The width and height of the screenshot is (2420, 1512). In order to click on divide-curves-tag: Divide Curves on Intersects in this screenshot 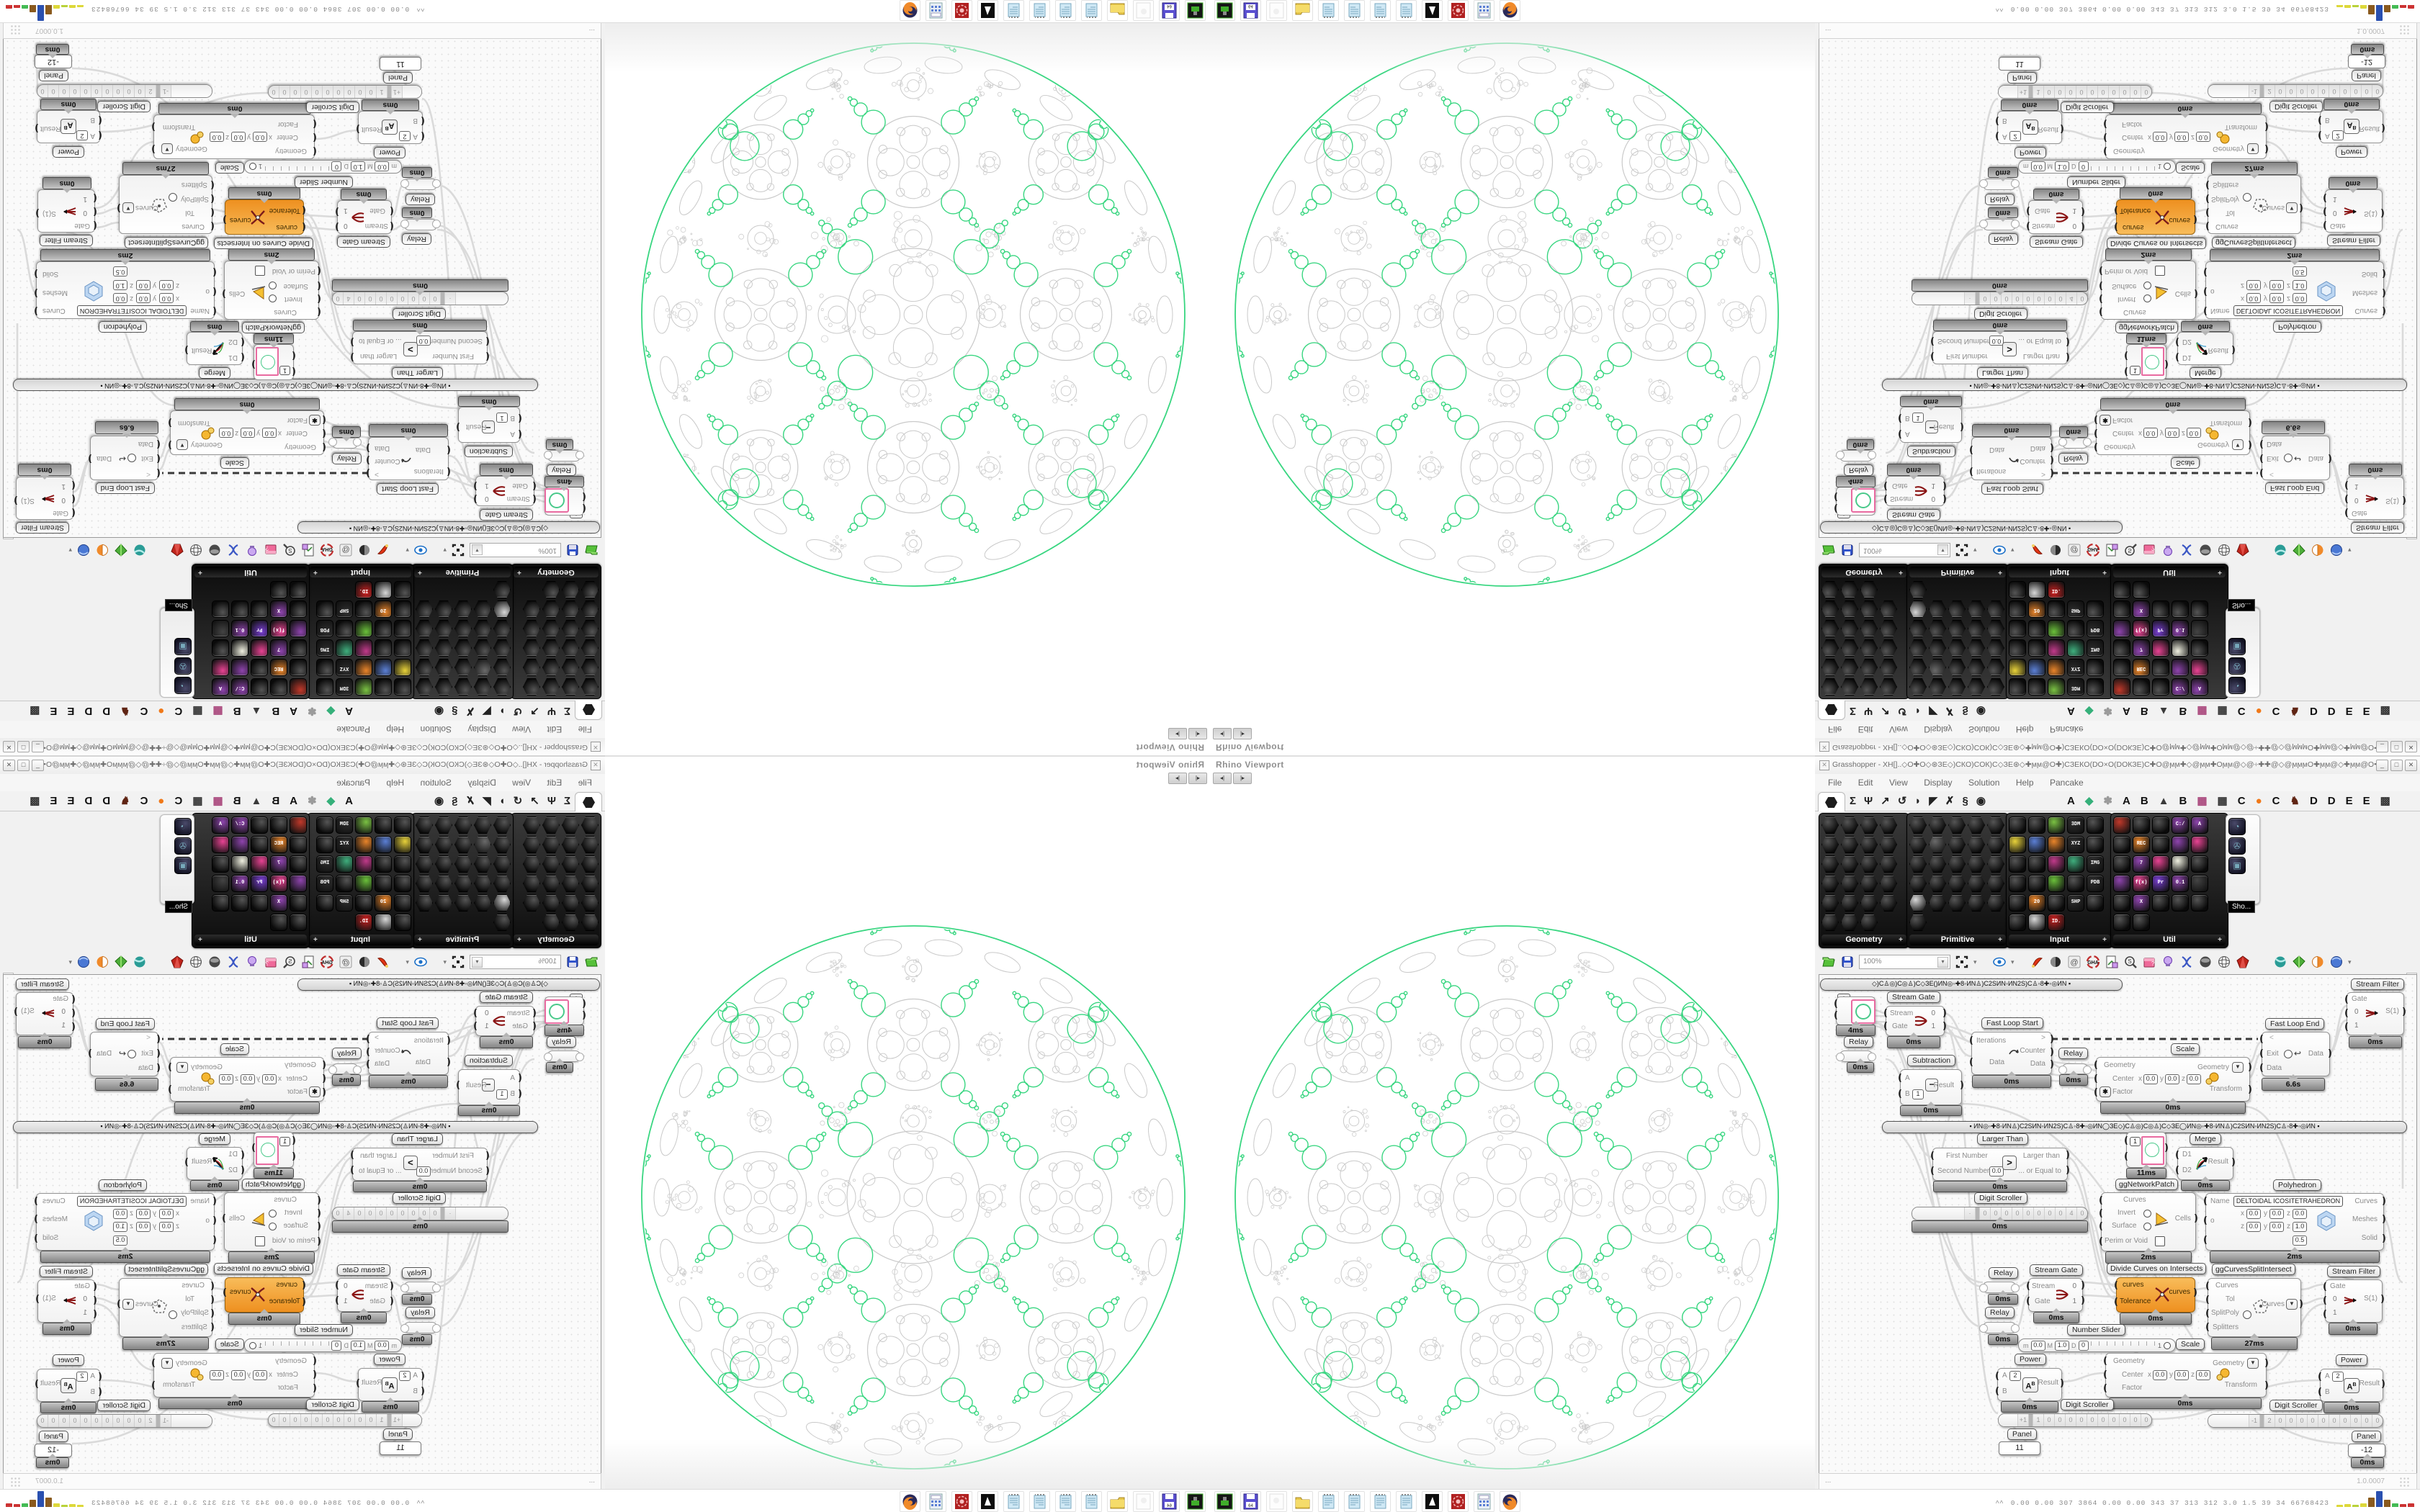, I will do `click(2157, 1268)`.